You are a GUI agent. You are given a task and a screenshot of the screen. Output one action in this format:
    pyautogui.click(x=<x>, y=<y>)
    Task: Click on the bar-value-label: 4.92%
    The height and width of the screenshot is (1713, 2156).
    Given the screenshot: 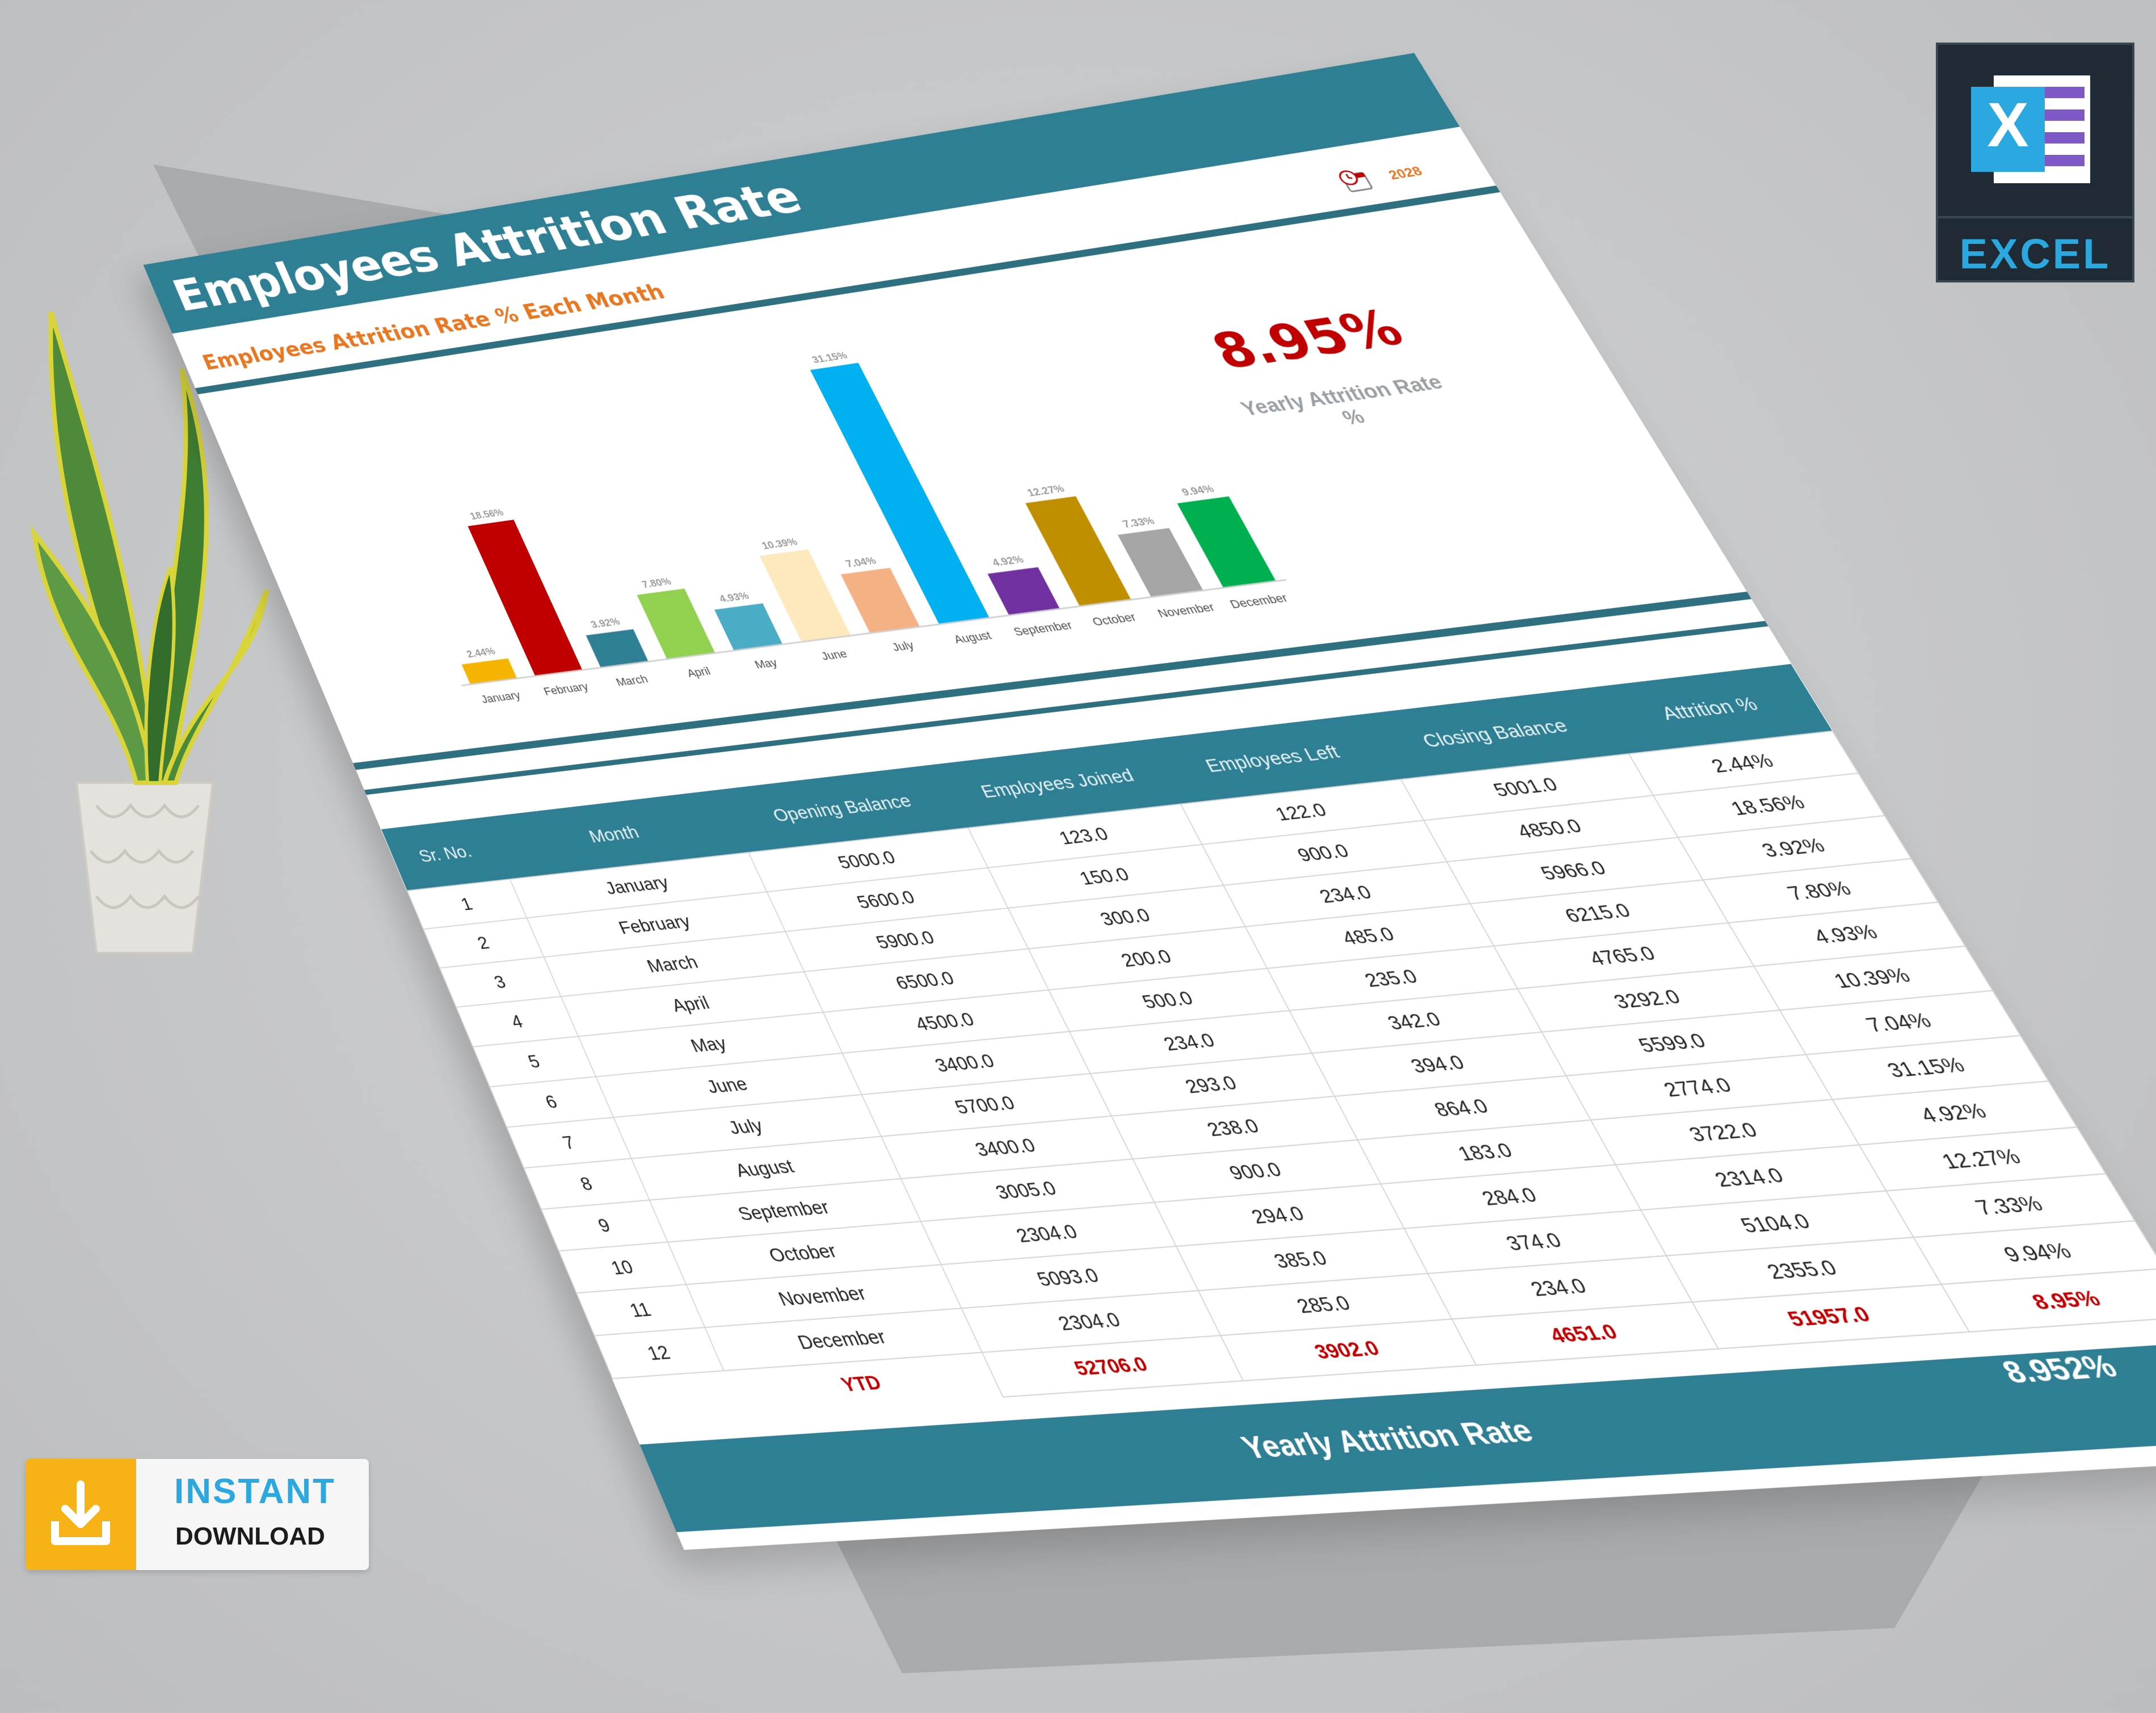 What is the action you would take?
    pyautogui.click(x=1009, y=561)
    